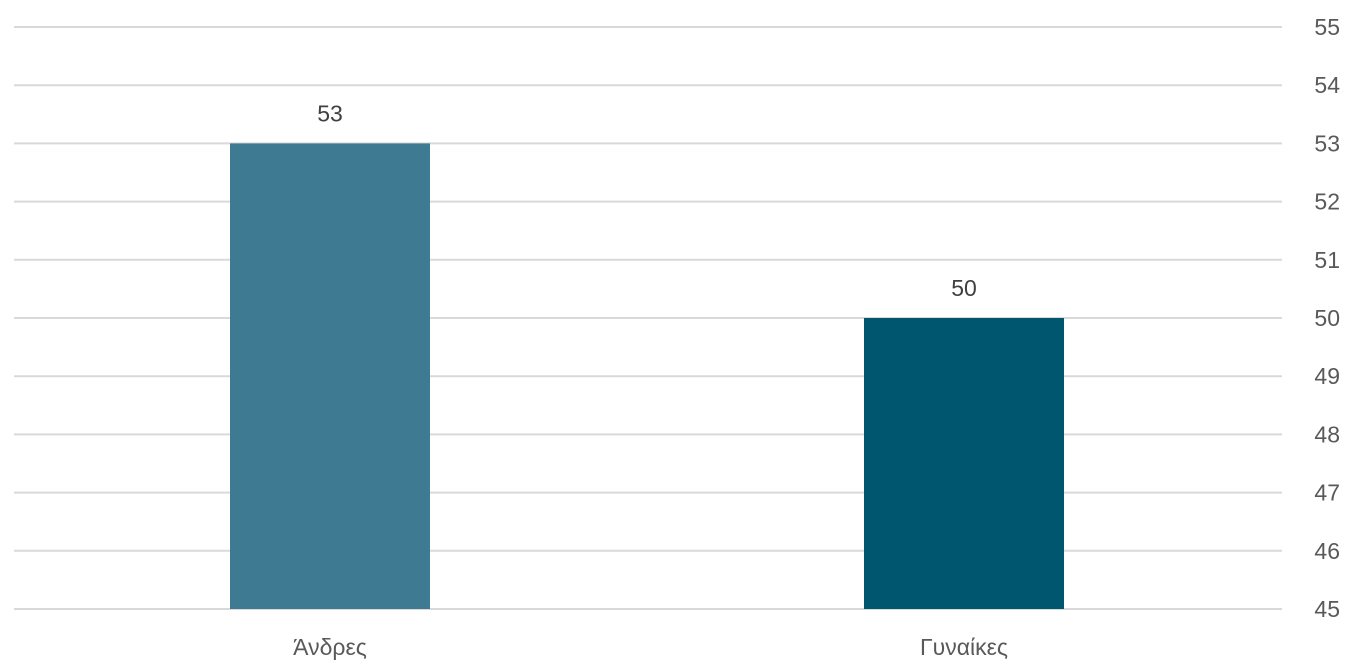 This screenshot has width=1346, height=664. I want to click on x-category-label: Γυναίκες, so click(964, 647).